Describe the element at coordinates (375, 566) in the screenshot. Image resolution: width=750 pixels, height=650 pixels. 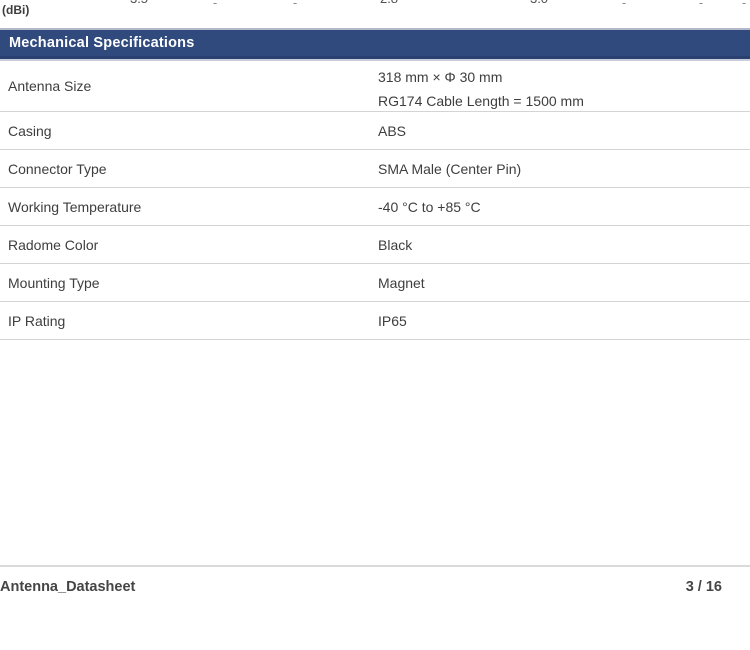
I see `footer-divider` at that location.